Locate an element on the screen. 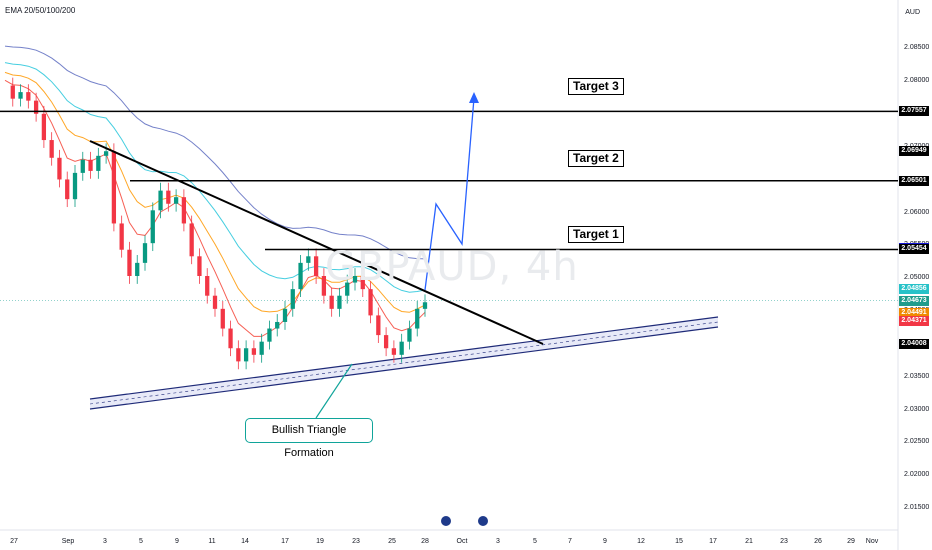 This screenshot has width=932, height=550. target-1-label: Target 1 is located at coordinates (596, 234).